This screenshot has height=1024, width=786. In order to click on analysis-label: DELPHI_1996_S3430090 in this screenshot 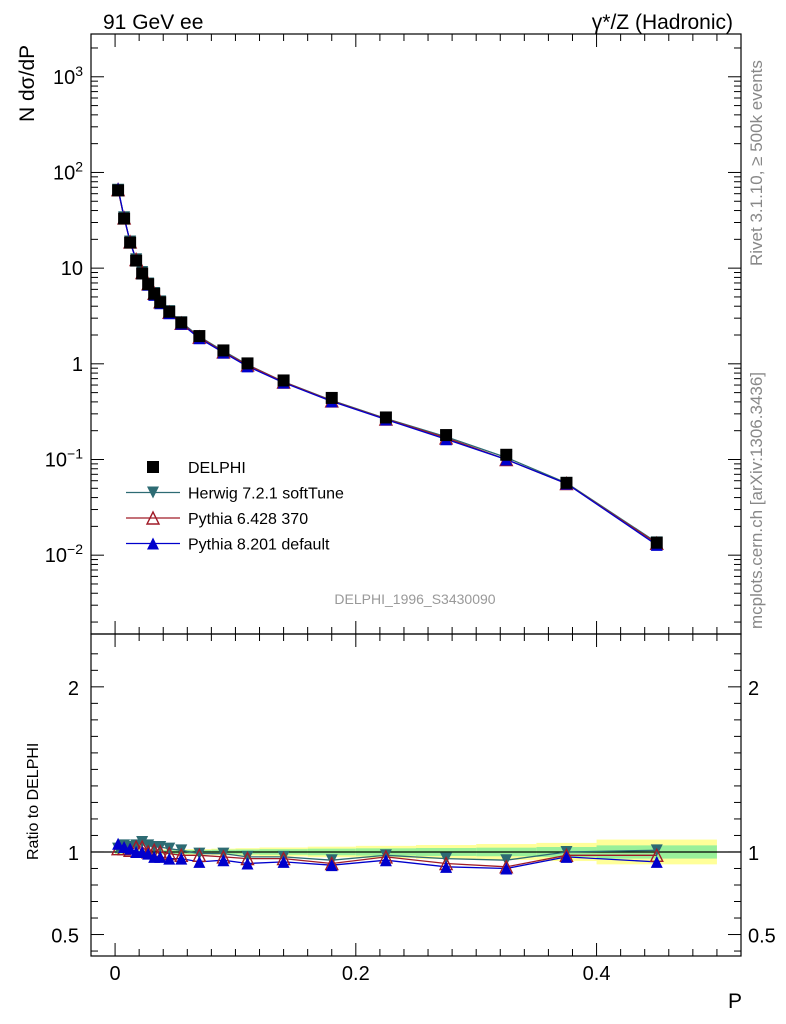, I will do `click(414, 599)`.